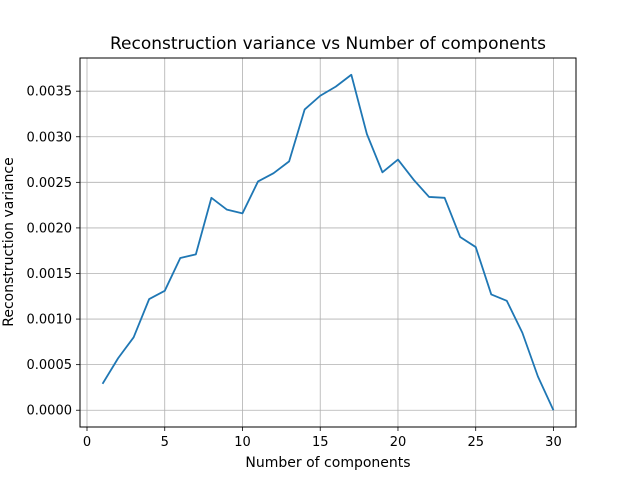 The width and height of the screenshot is (640, 480). What do you see at coordinates (50, 228) in the screenshot?
I see `y-tick-label: 0.0020` at bounding box center [50, 228].